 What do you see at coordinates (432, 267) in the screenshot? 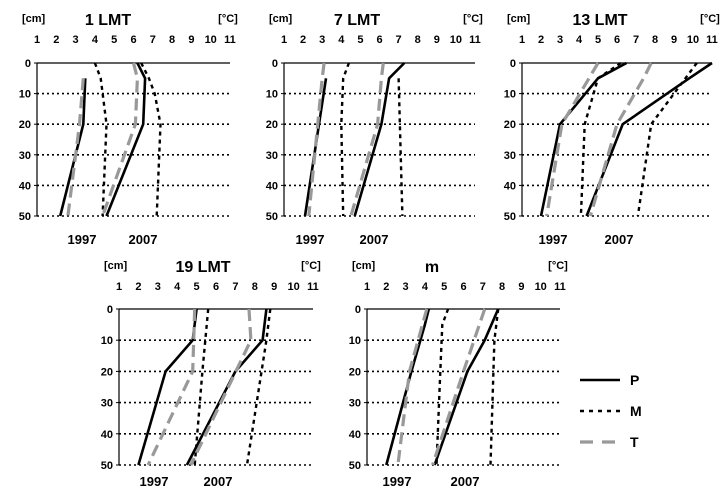
I see `chart-title: m` at bounding box center [432, 267].